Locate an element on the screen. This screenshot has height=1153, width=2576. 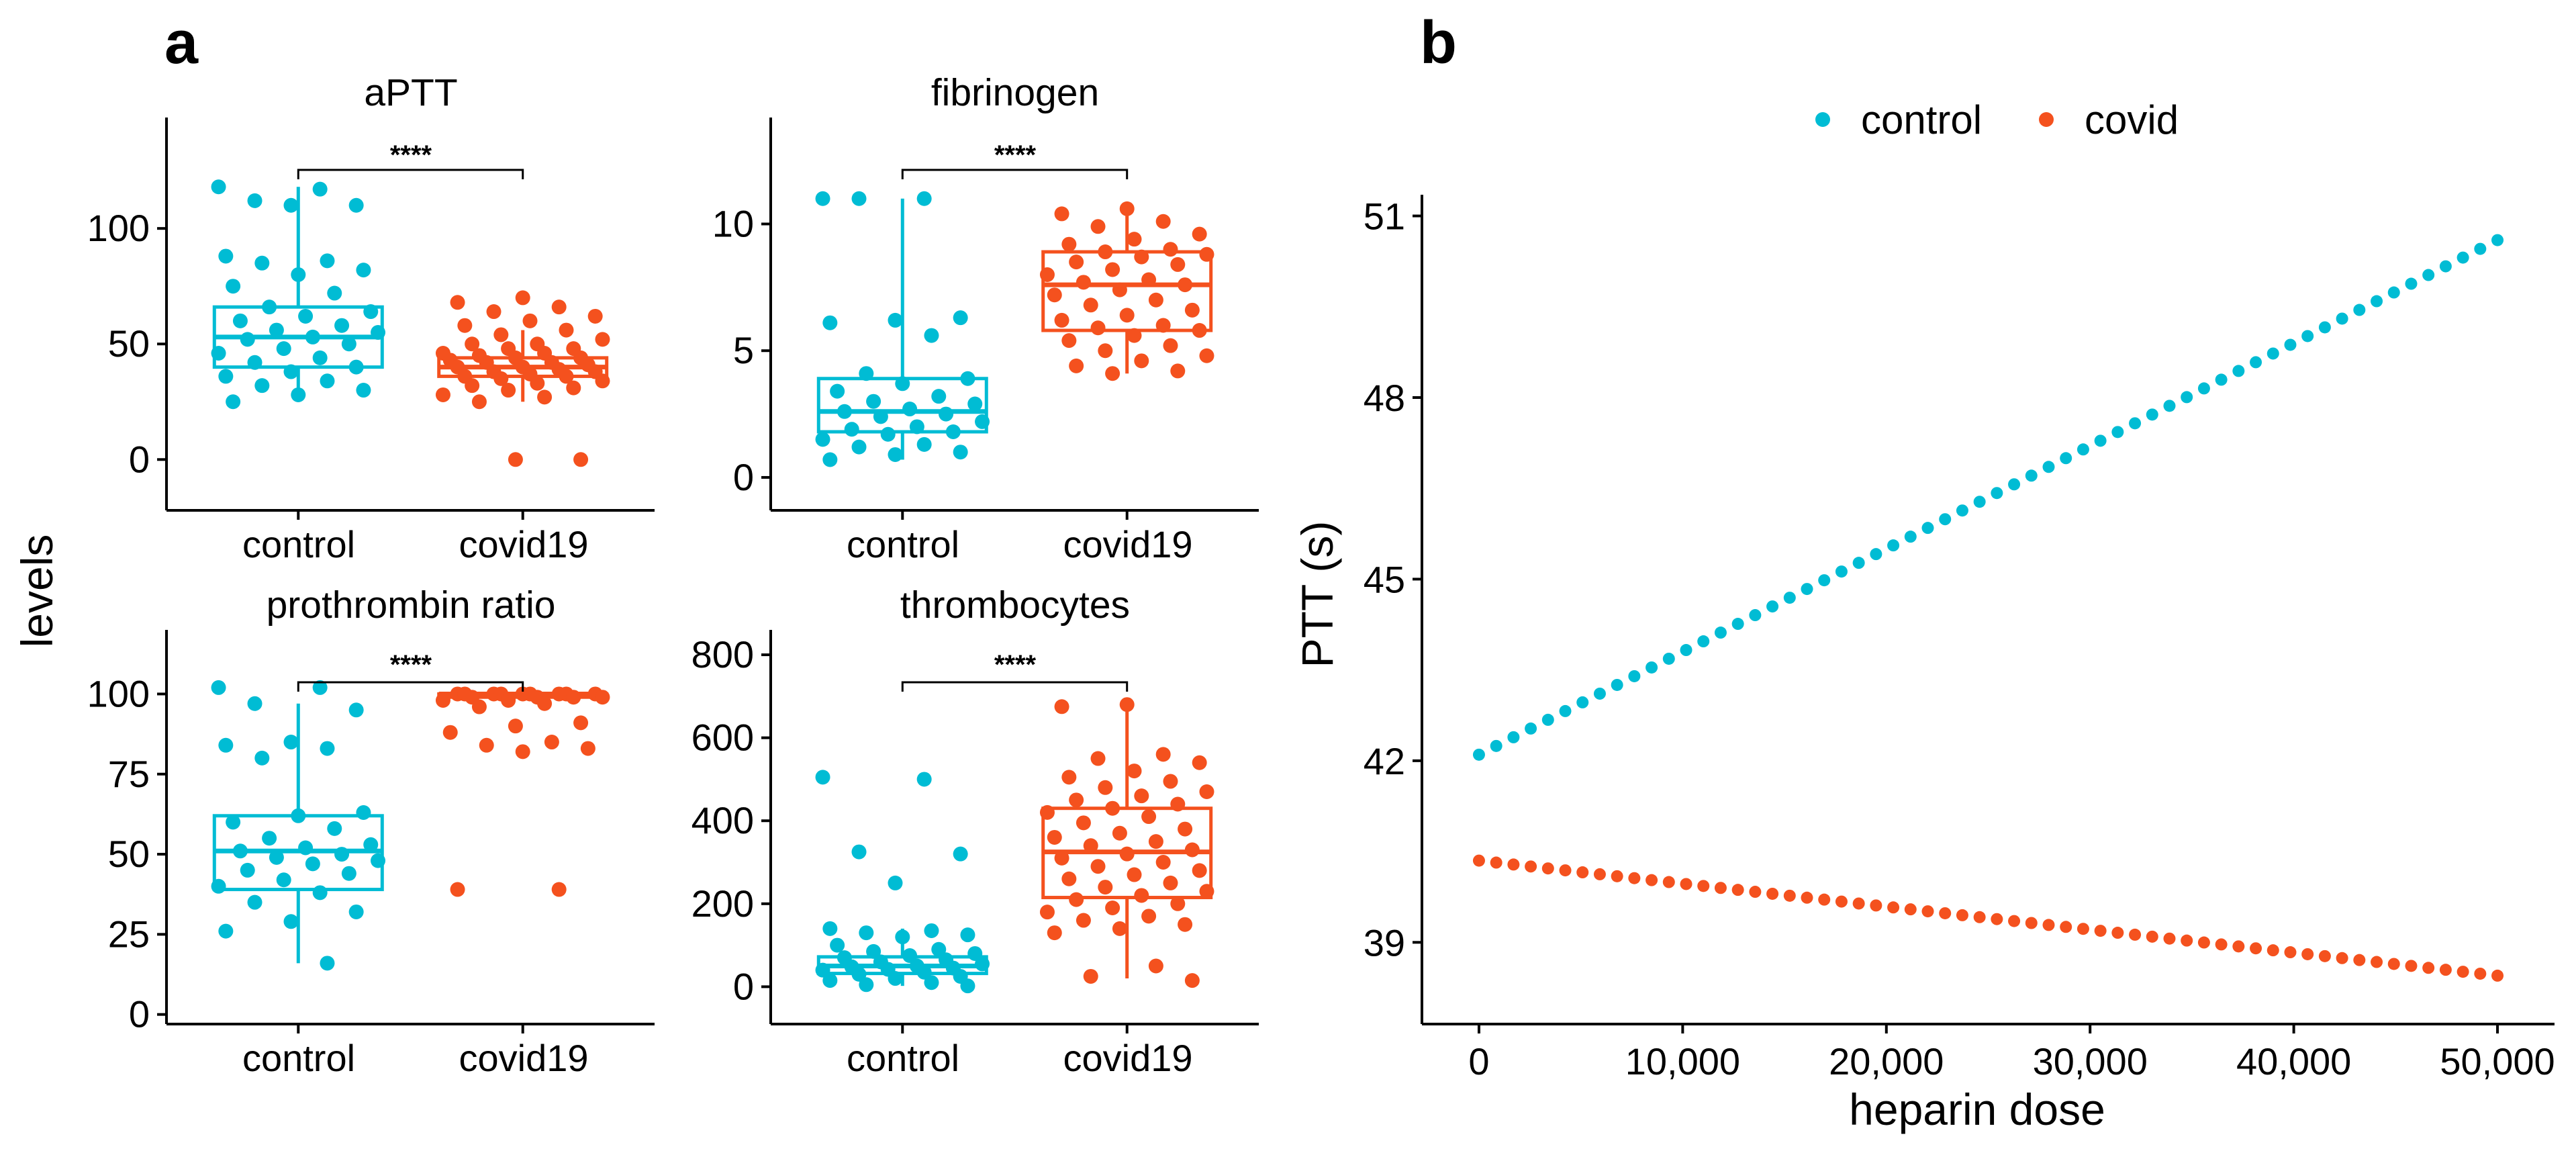
x-axis-title: heparin dose is located at coordinates (1977, 1109).